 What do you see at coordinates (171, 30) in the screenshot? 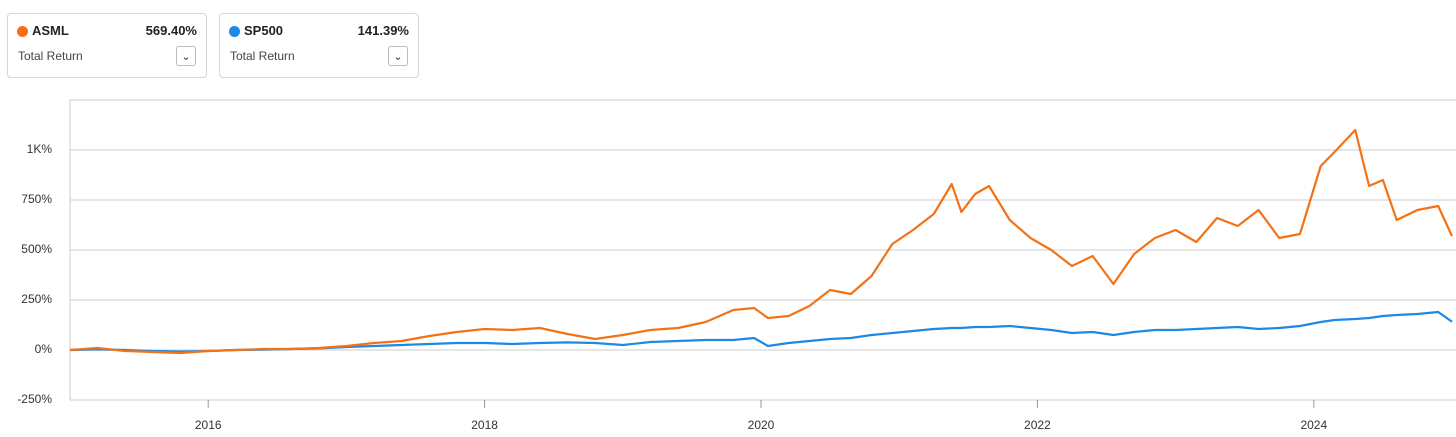
I see `legend-value: 569.40%` at bounding box center [171, 30].